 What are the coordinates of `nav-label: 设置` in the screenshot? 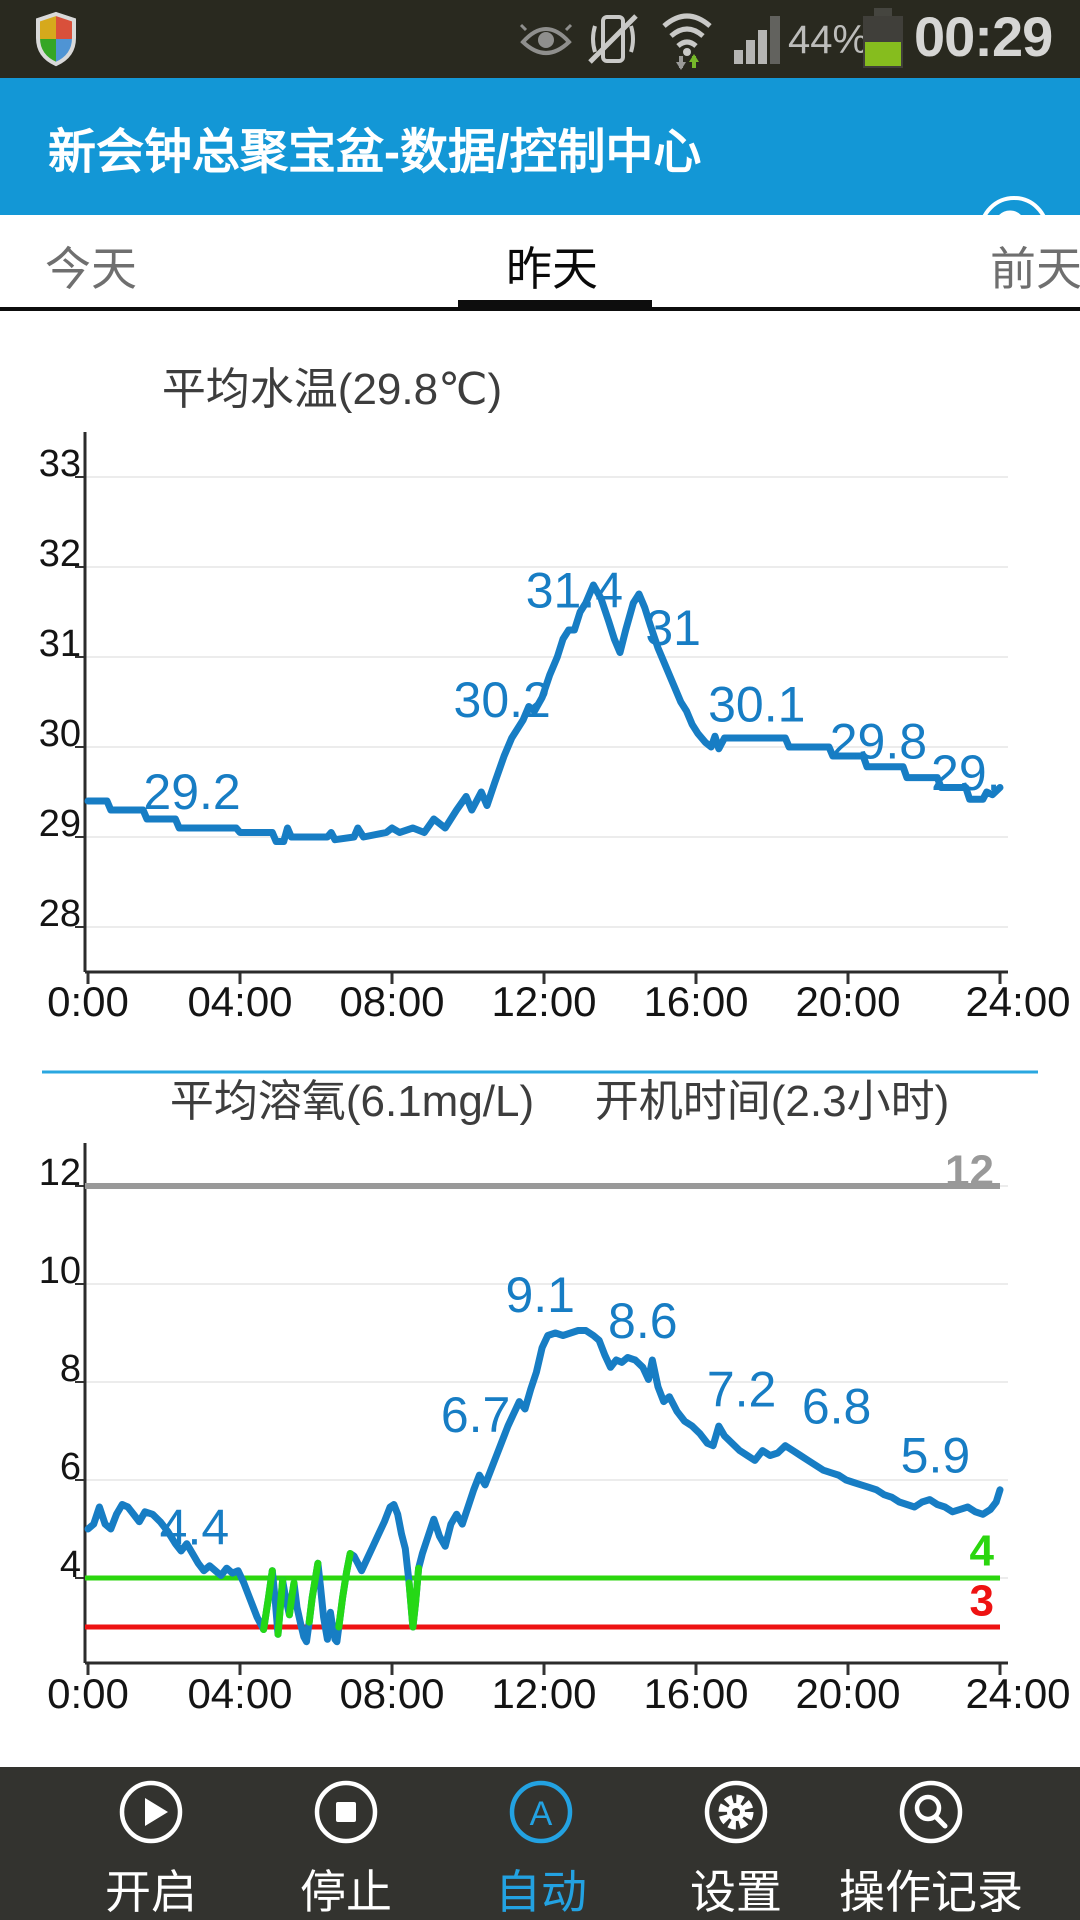 It's located at (736, 1892).